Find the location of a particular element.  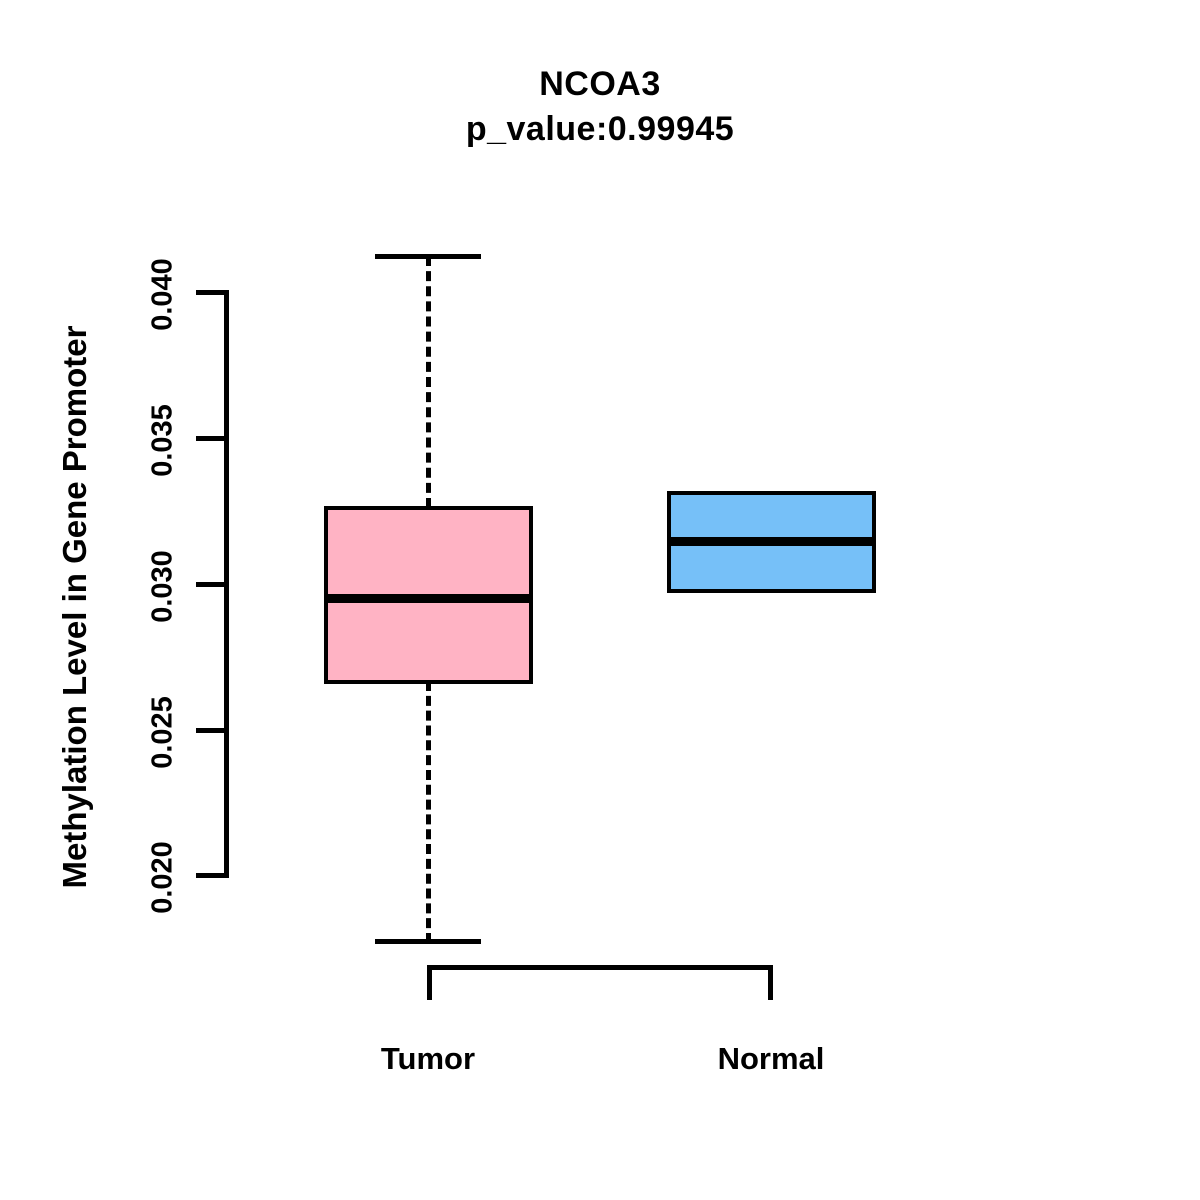

y-axis-label: Methylation Level in Gene Promoter is located at coordinates (74, 607).